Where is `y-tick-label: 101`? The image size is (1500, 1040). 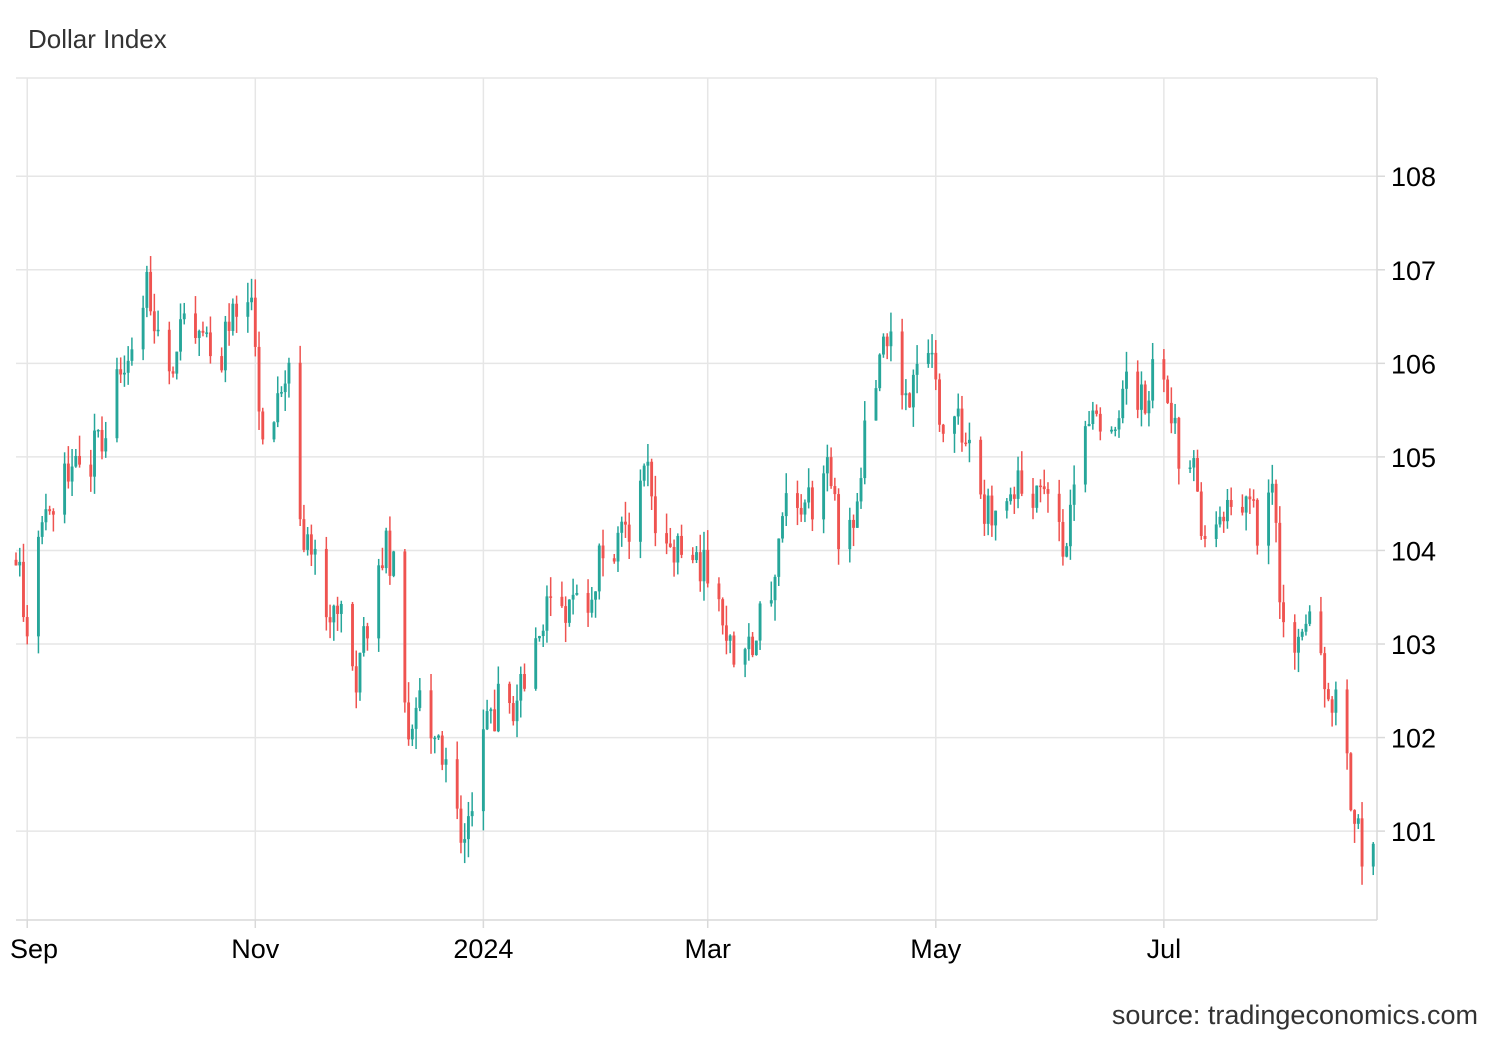
y-tick-label: 101 is located at coordinates (1413, 832).